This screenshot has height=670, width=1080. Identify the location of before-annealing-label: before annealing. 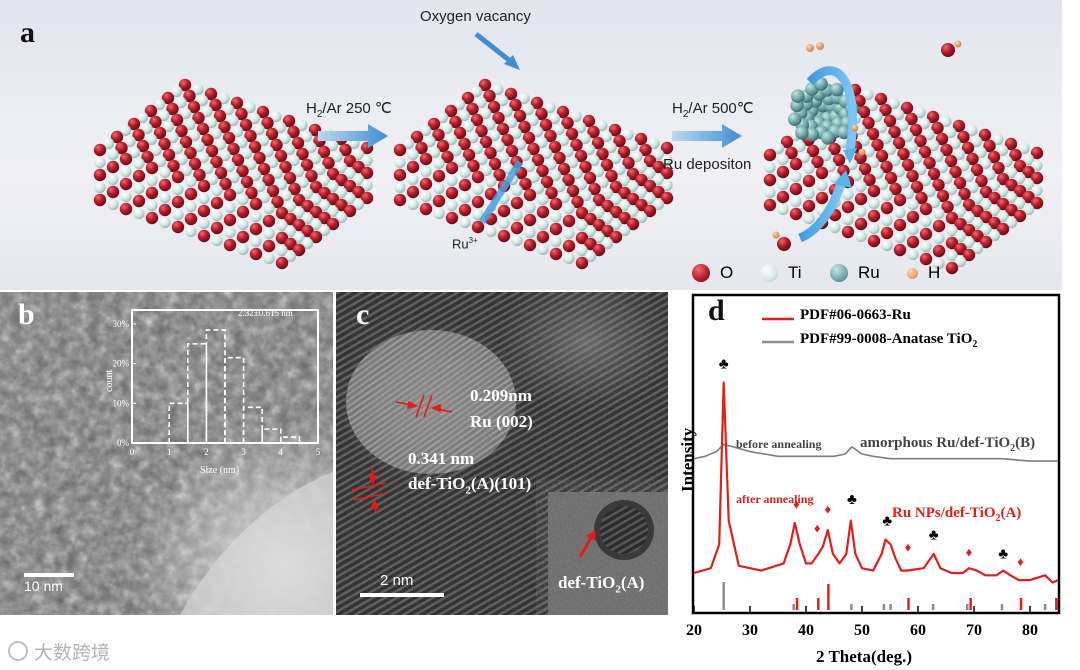
(779, 444).